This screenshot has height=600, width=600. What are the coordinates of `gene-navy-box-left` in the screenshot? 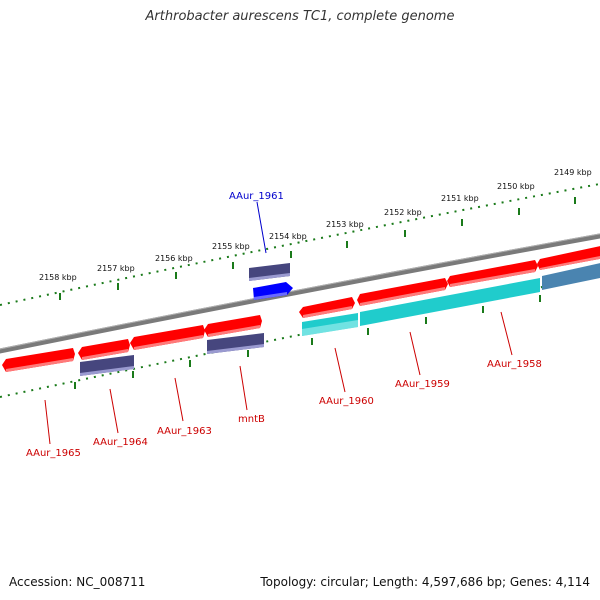 It's located at (107, 365).